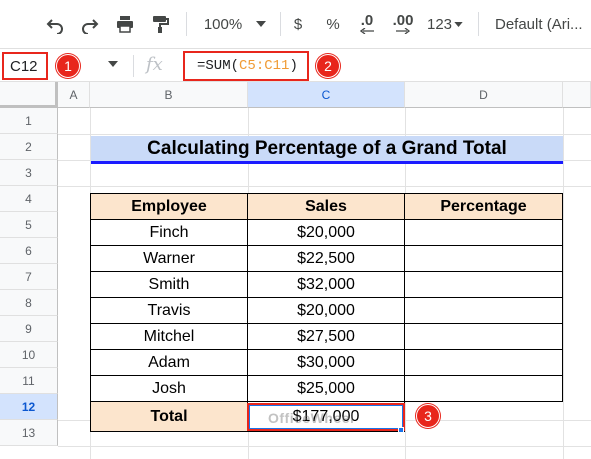 This screenshot has width=591, height=459. I want to click on row-header-4: 4, so click(29, 199).